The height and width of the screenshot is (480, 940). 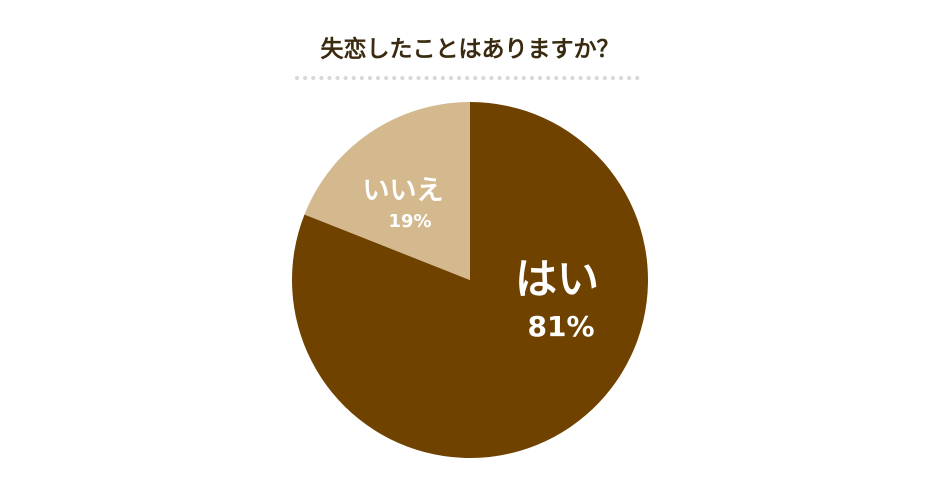 What do you see at coordinates (560, 326) in the screenshot?
I see `value-label: 81%` at bounding box center [560, 326].